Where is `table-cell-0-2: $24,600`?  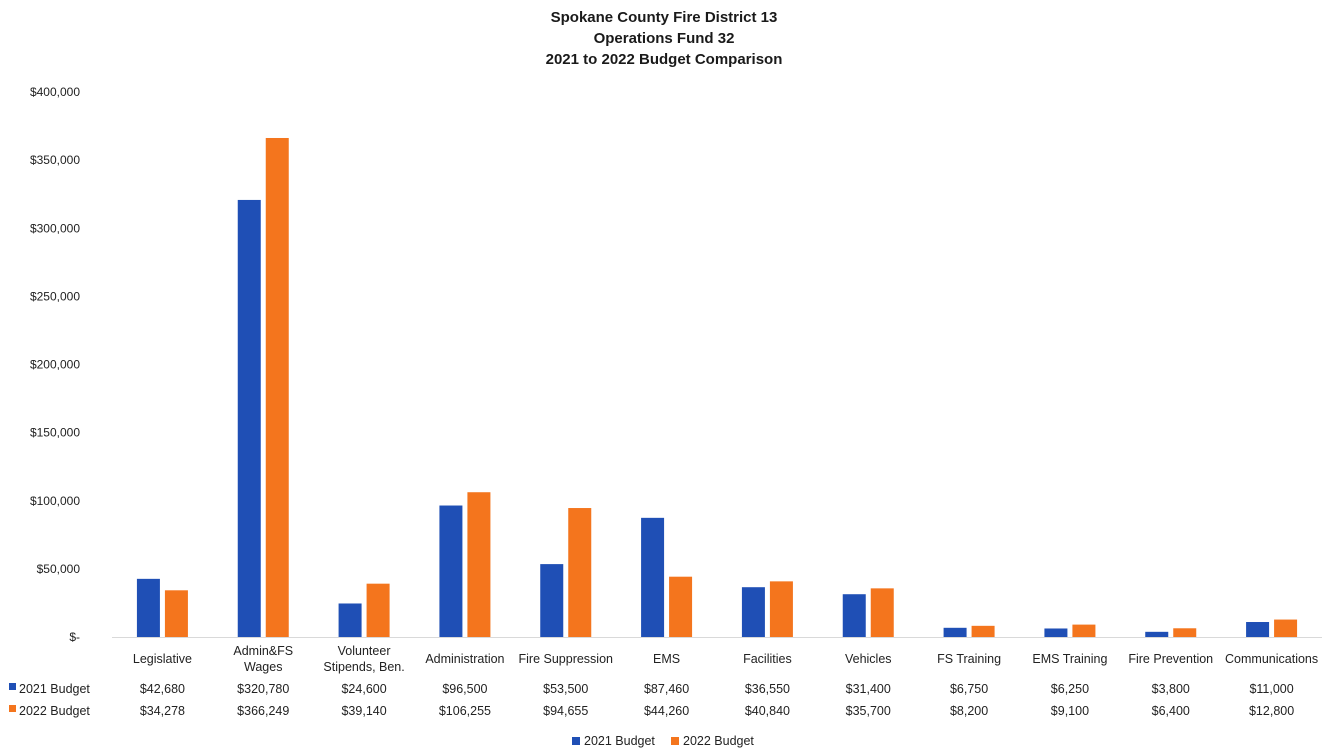 table-cell-0-2: $24,600 is located at coordinates (363, 689).